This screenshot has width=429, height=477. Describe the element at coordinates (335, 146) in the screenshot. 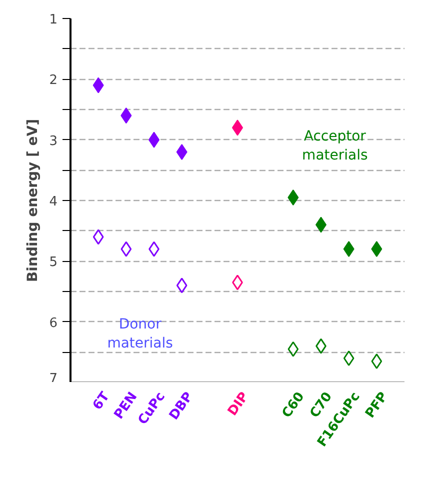

I see `annotation: Acceptor materials` at that location.